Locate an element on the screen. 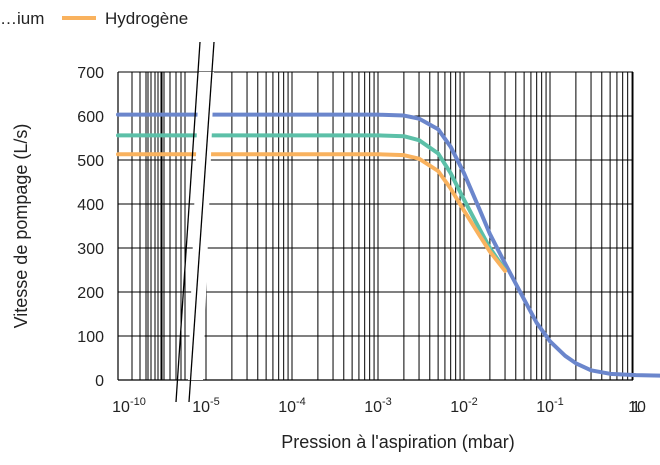 The height and width of the screenshot is (465, 660). y-axis-label: Vitesse de pompage (L/s) is located at coordinates (21, 226).